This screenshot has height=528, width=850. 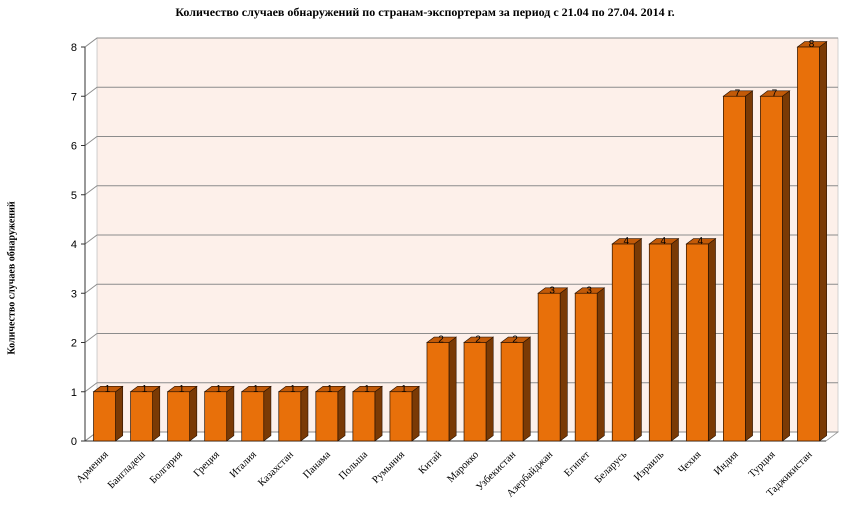 I want to click on data-label: 8, so click(x=812, y=44).